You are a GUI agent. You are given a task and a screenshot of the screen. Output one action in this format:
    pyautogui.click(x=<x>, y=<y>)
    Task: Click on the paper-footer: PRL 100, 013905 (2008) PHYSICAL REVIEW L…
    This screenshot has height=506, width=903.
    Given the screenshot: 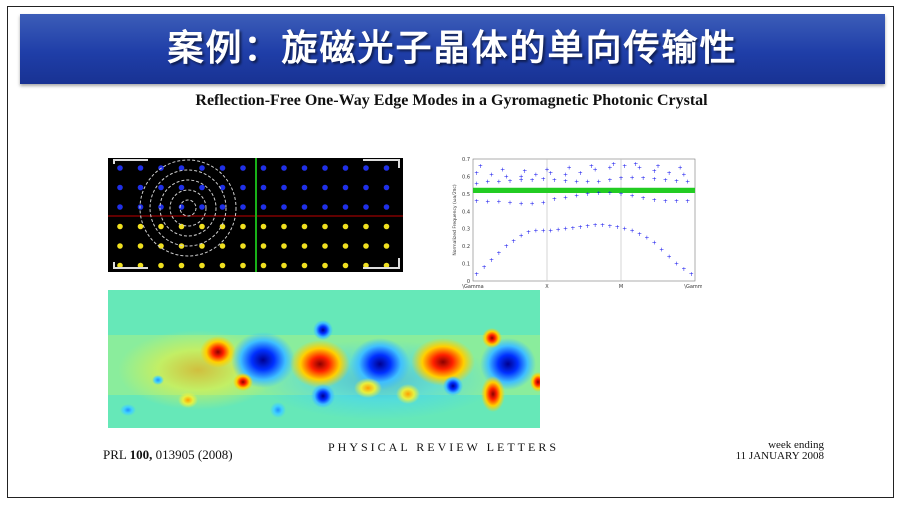 What is the action you would take?
    pyautogui.click(x=451, y=452)
    